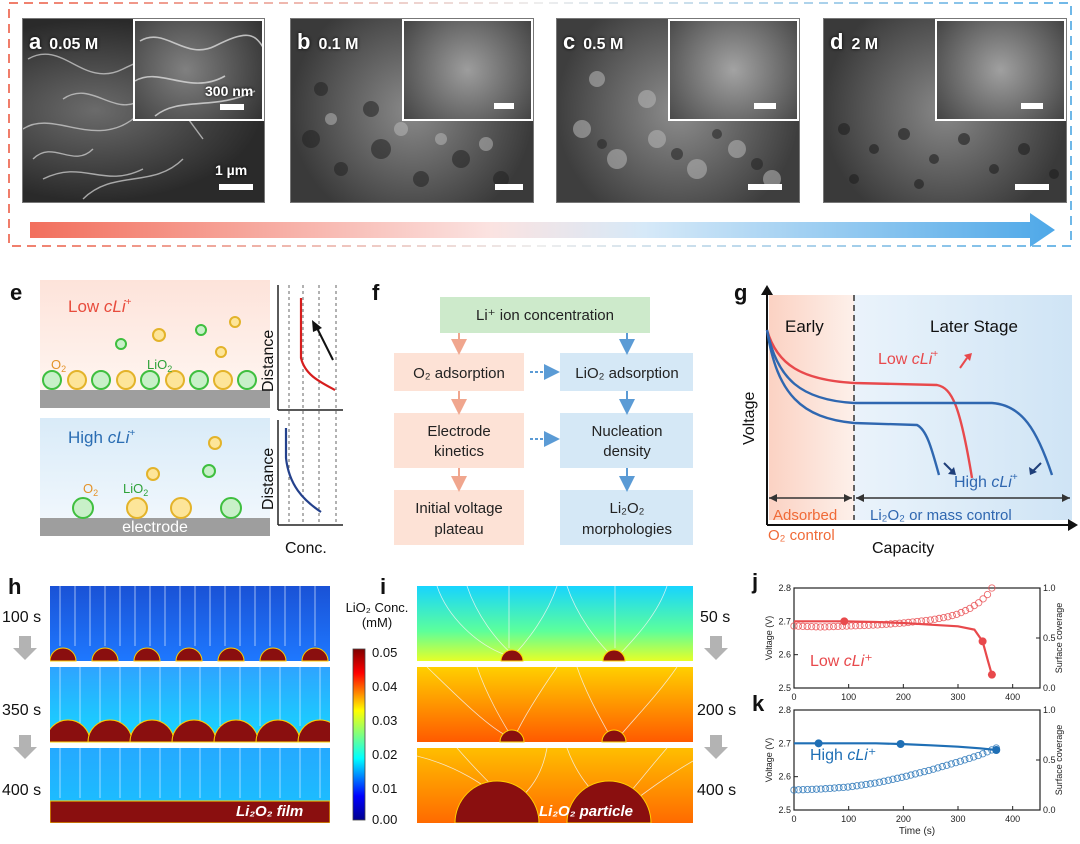 The image size is (1080, 844). What do you see at coordinates (100, 306) in the screenshot?
I see `low-cli-label: Low cLi+` at bounding box center [100, 306].